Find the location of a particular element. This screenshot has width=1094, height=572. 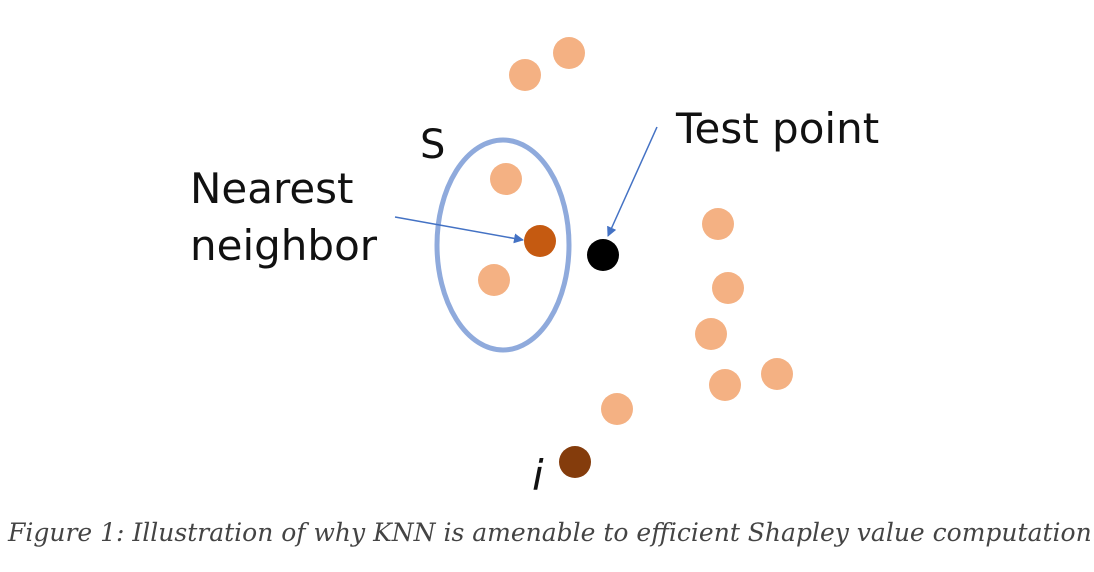

i-label: i is located at coordinates (538, 475).